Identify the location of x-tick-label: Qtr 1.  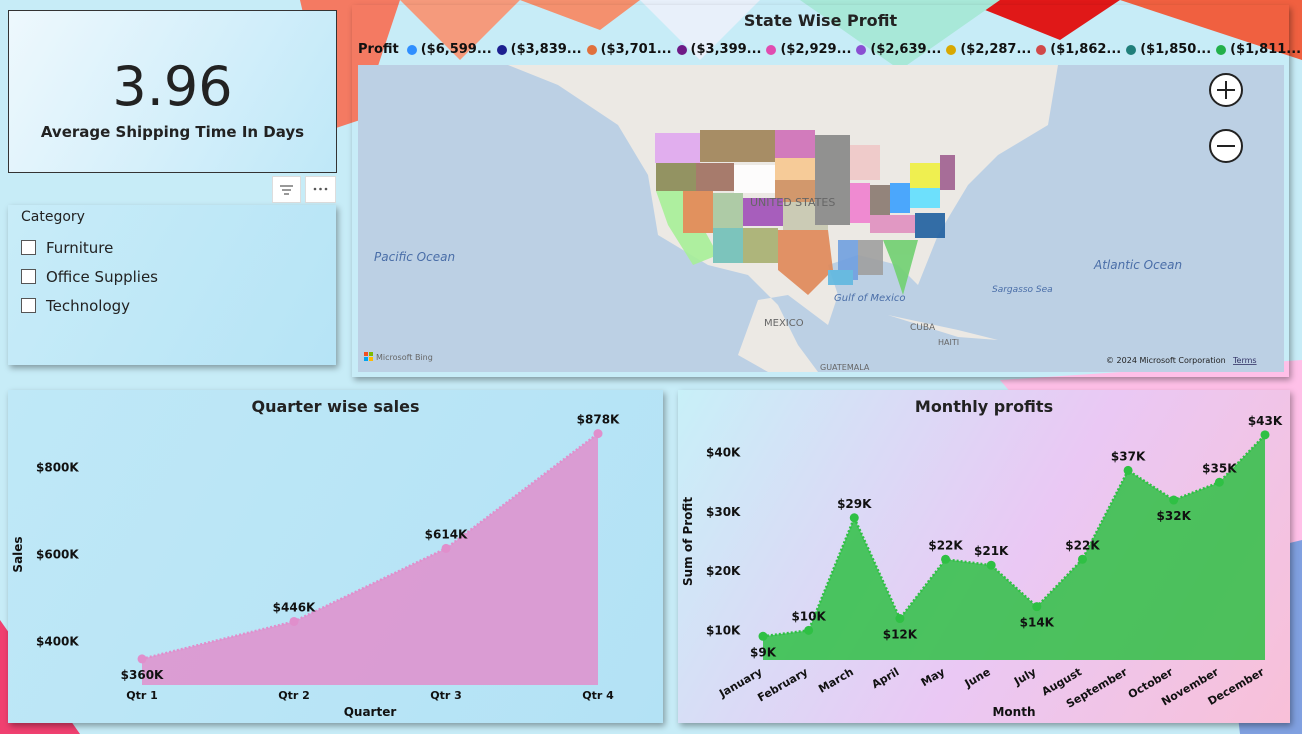
(142, 695).